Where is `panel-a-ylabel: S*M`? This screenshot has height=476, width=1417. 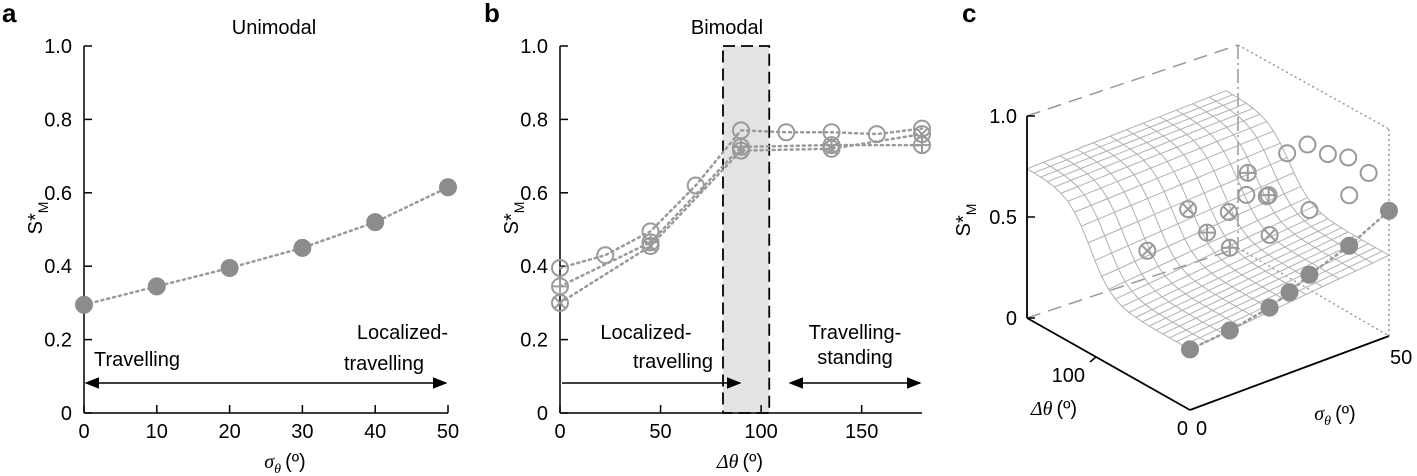 panel-a-ylabel: S*M is located at coordinates (38, 218).